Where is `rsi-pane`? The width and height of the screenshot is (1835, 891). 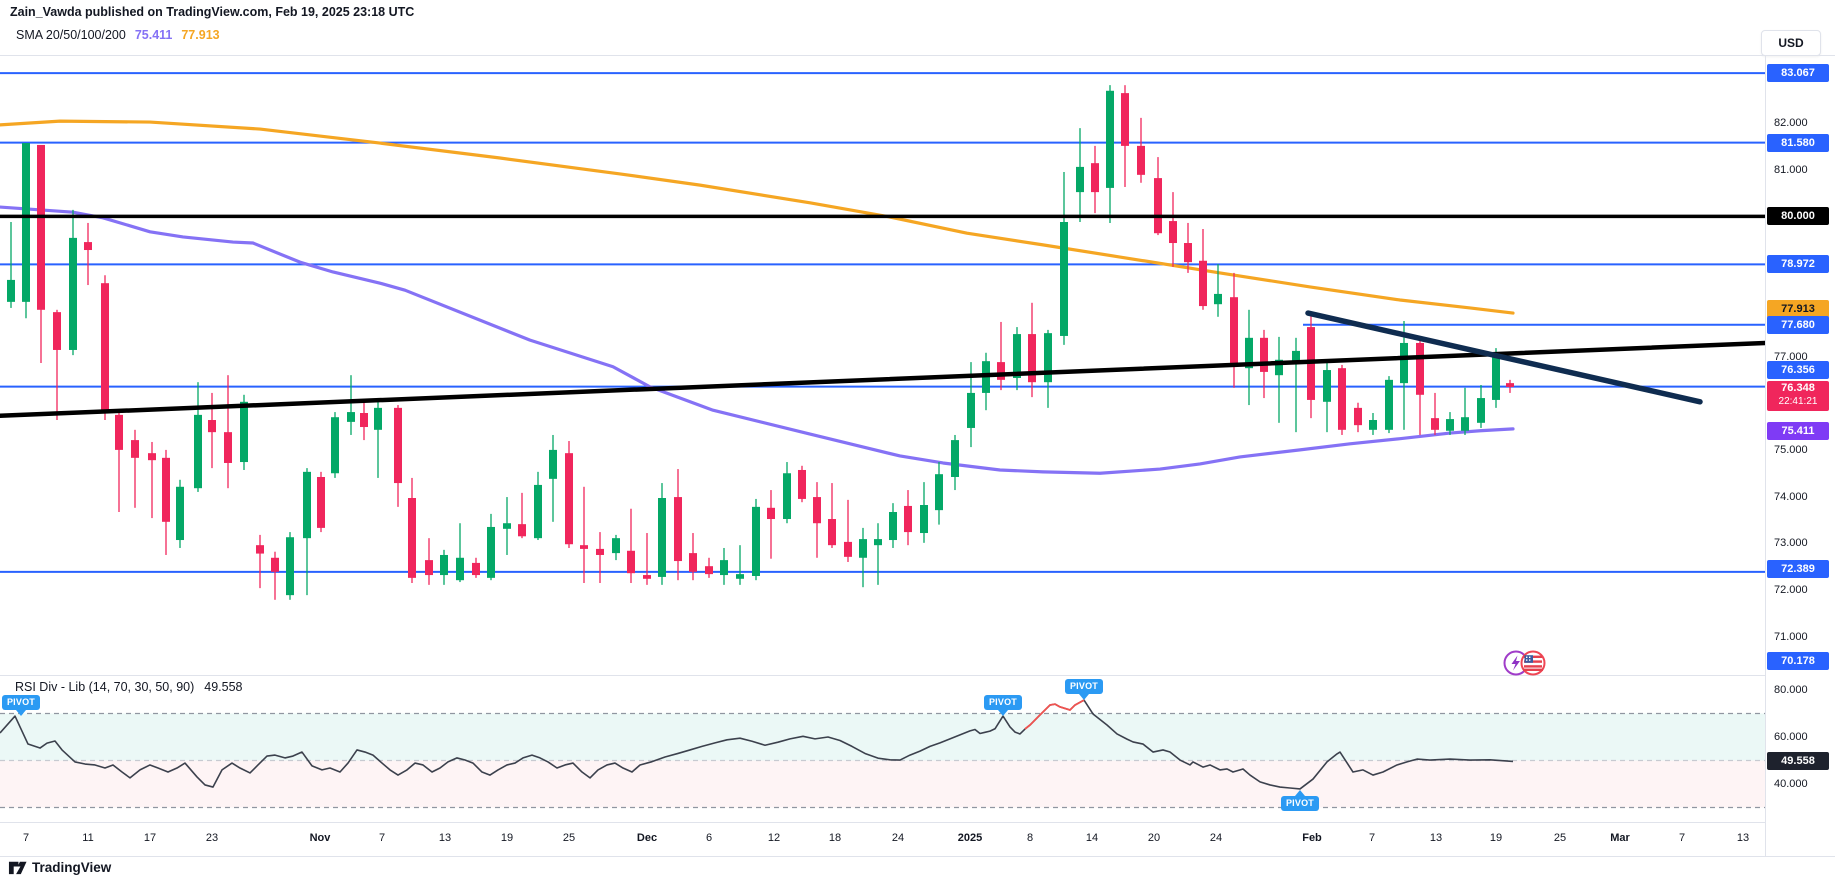
rsi-pane is located at coordinates (882, 754).